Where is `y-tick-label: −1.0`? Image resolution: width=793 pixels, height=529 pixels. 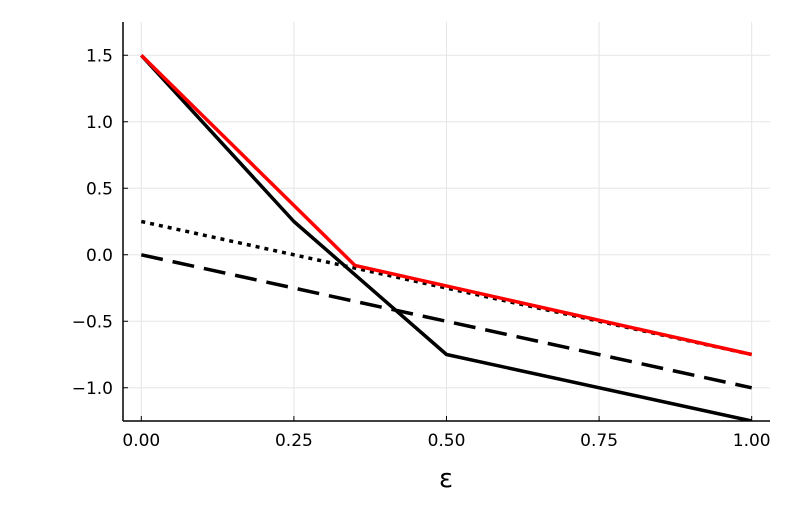
y-tick-label: −1.0 is located at coordinates (92, 389).